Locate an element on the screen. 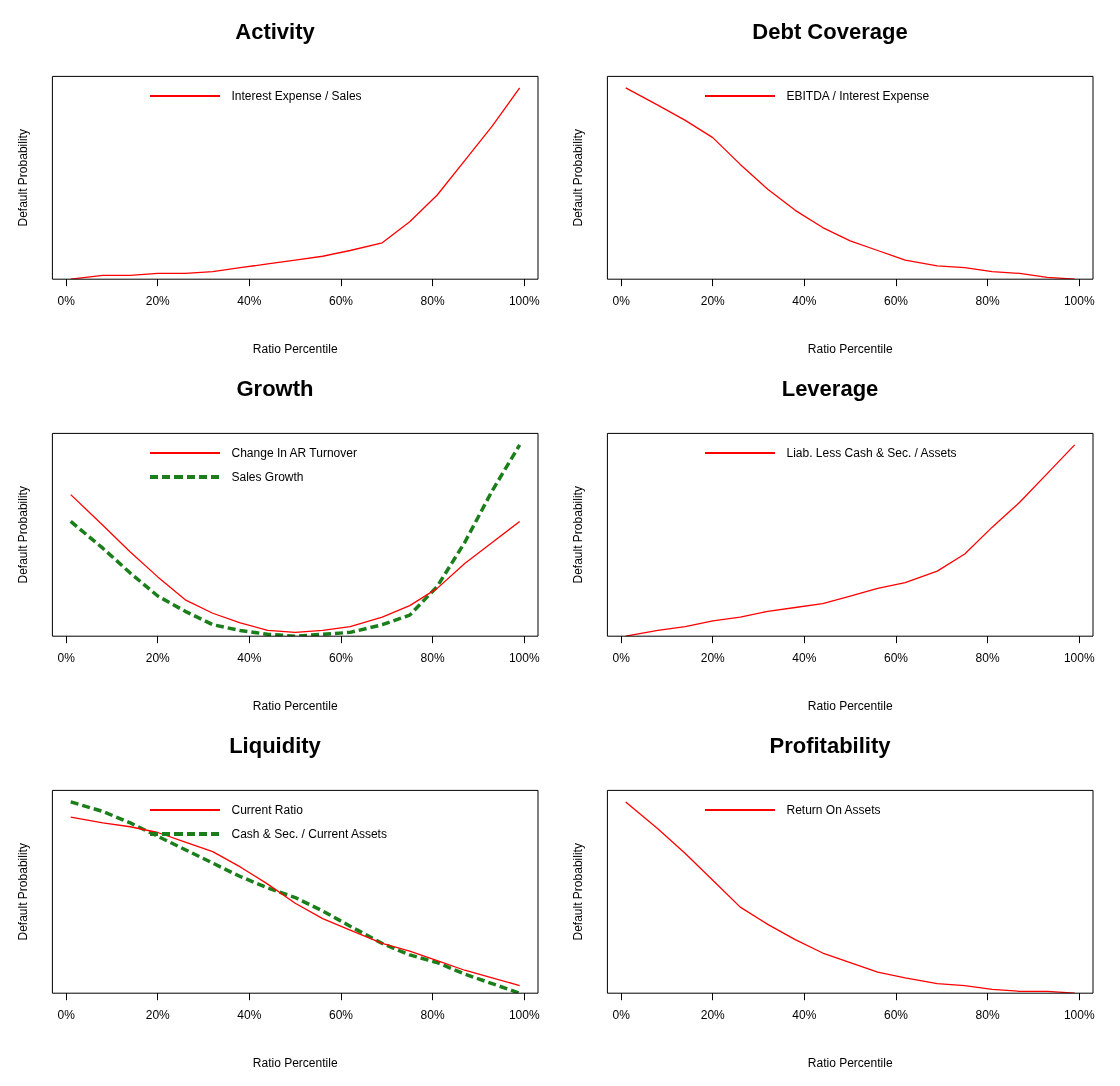 The height and width of the screenshot is (1086, 1120). chart-title: Debt Coverage is located at coordinates (830, 32).